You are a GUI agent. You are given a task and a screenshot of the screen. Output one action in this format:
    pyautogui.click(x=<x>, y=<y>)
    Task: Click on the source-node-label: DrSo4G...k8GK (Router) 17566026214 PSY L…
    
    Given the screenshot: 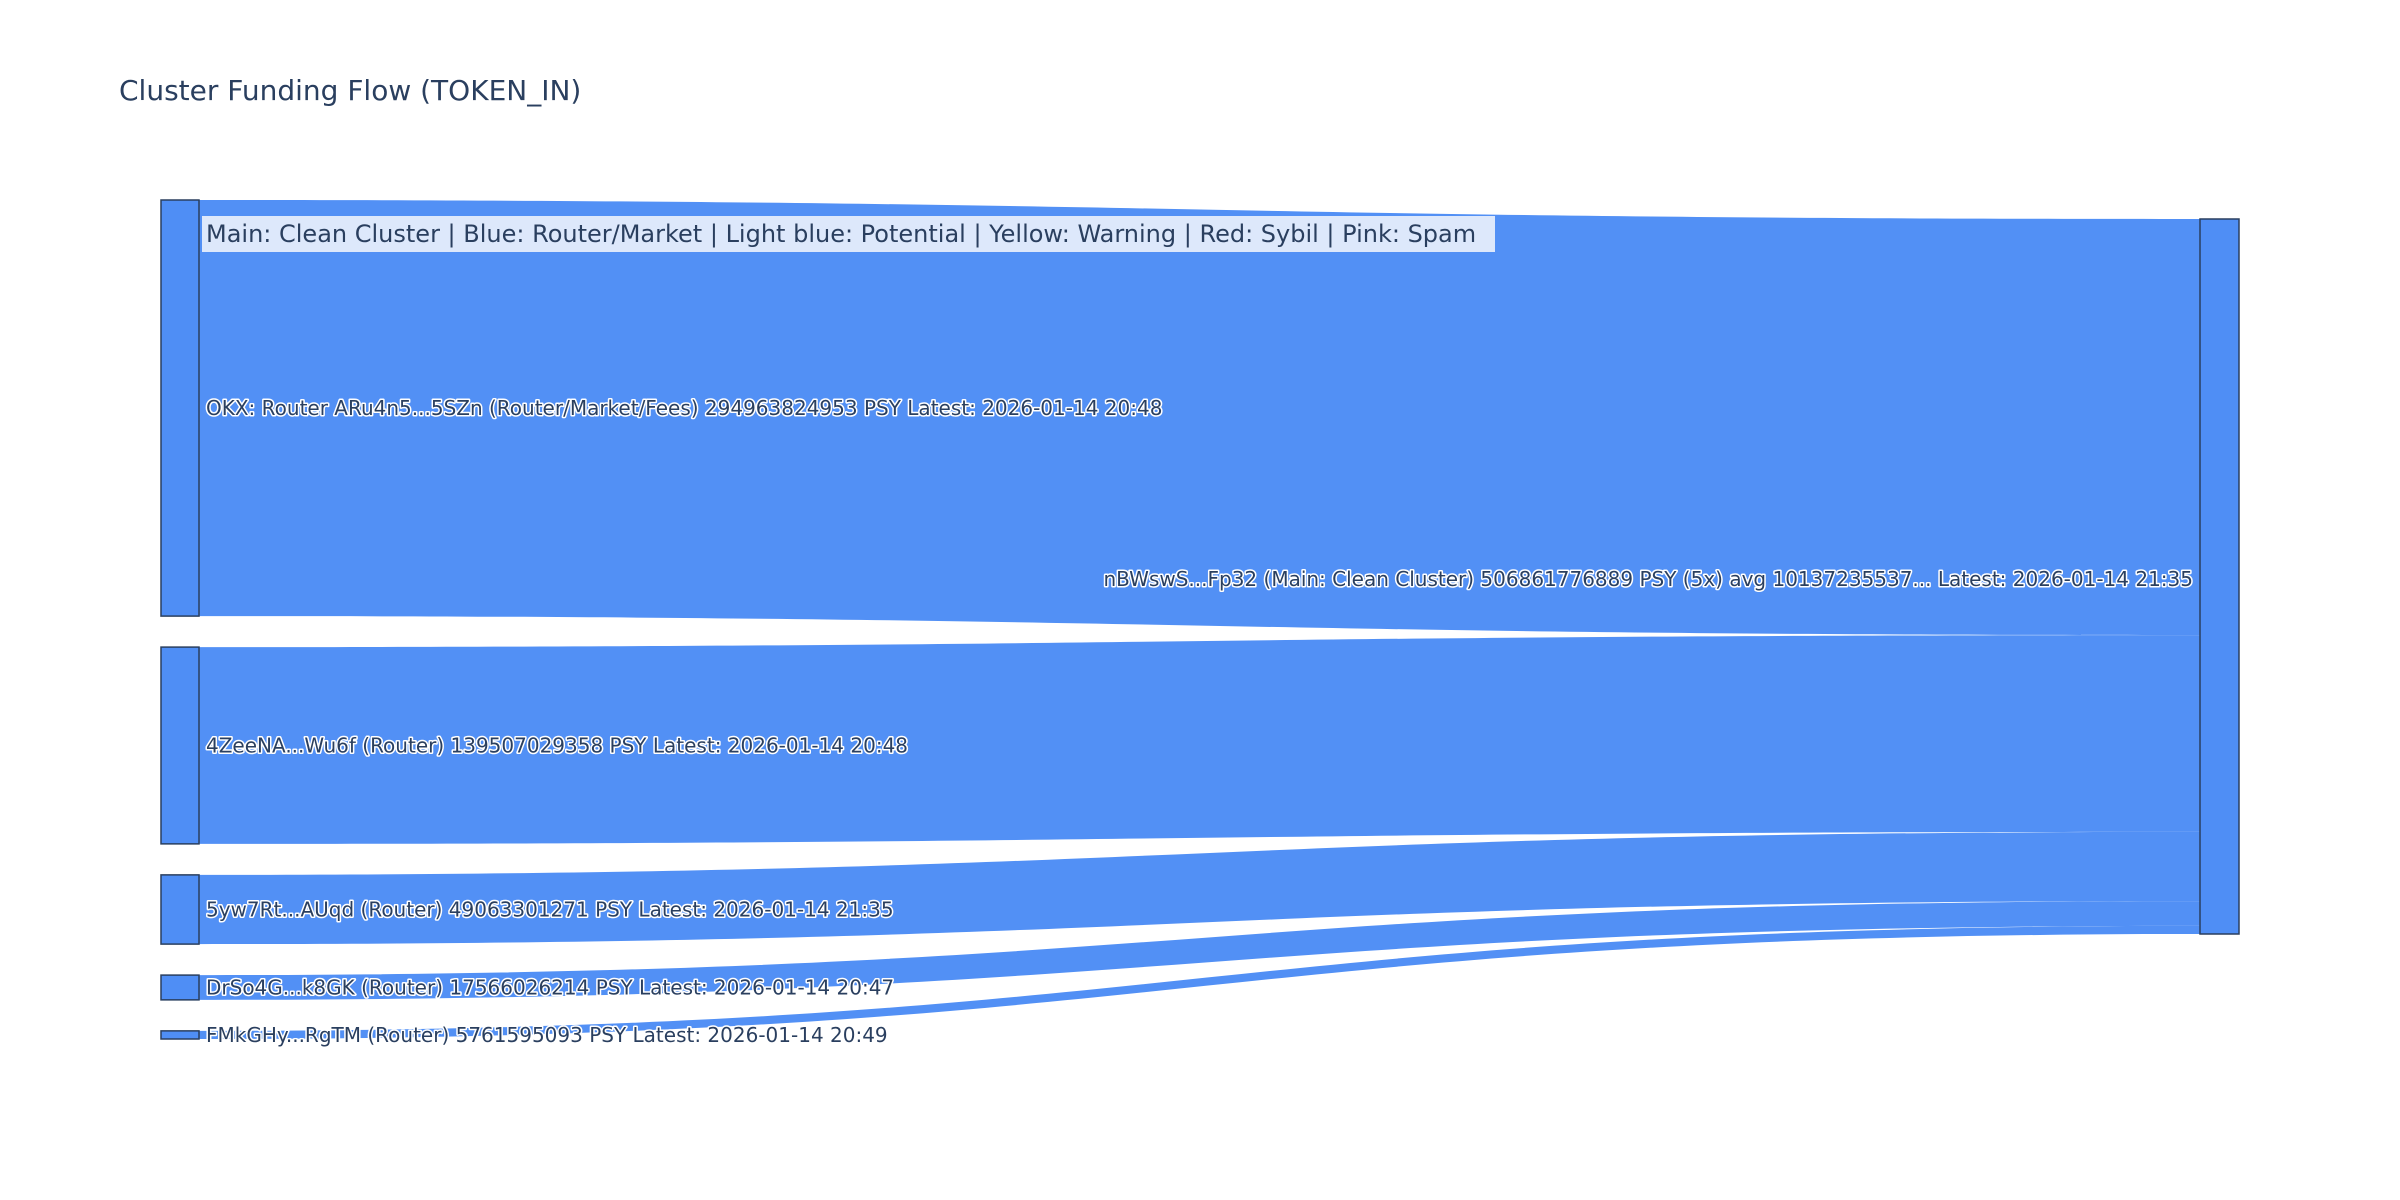 What is the action you would take?
    pyautogui.click(x=550, y=987)
    